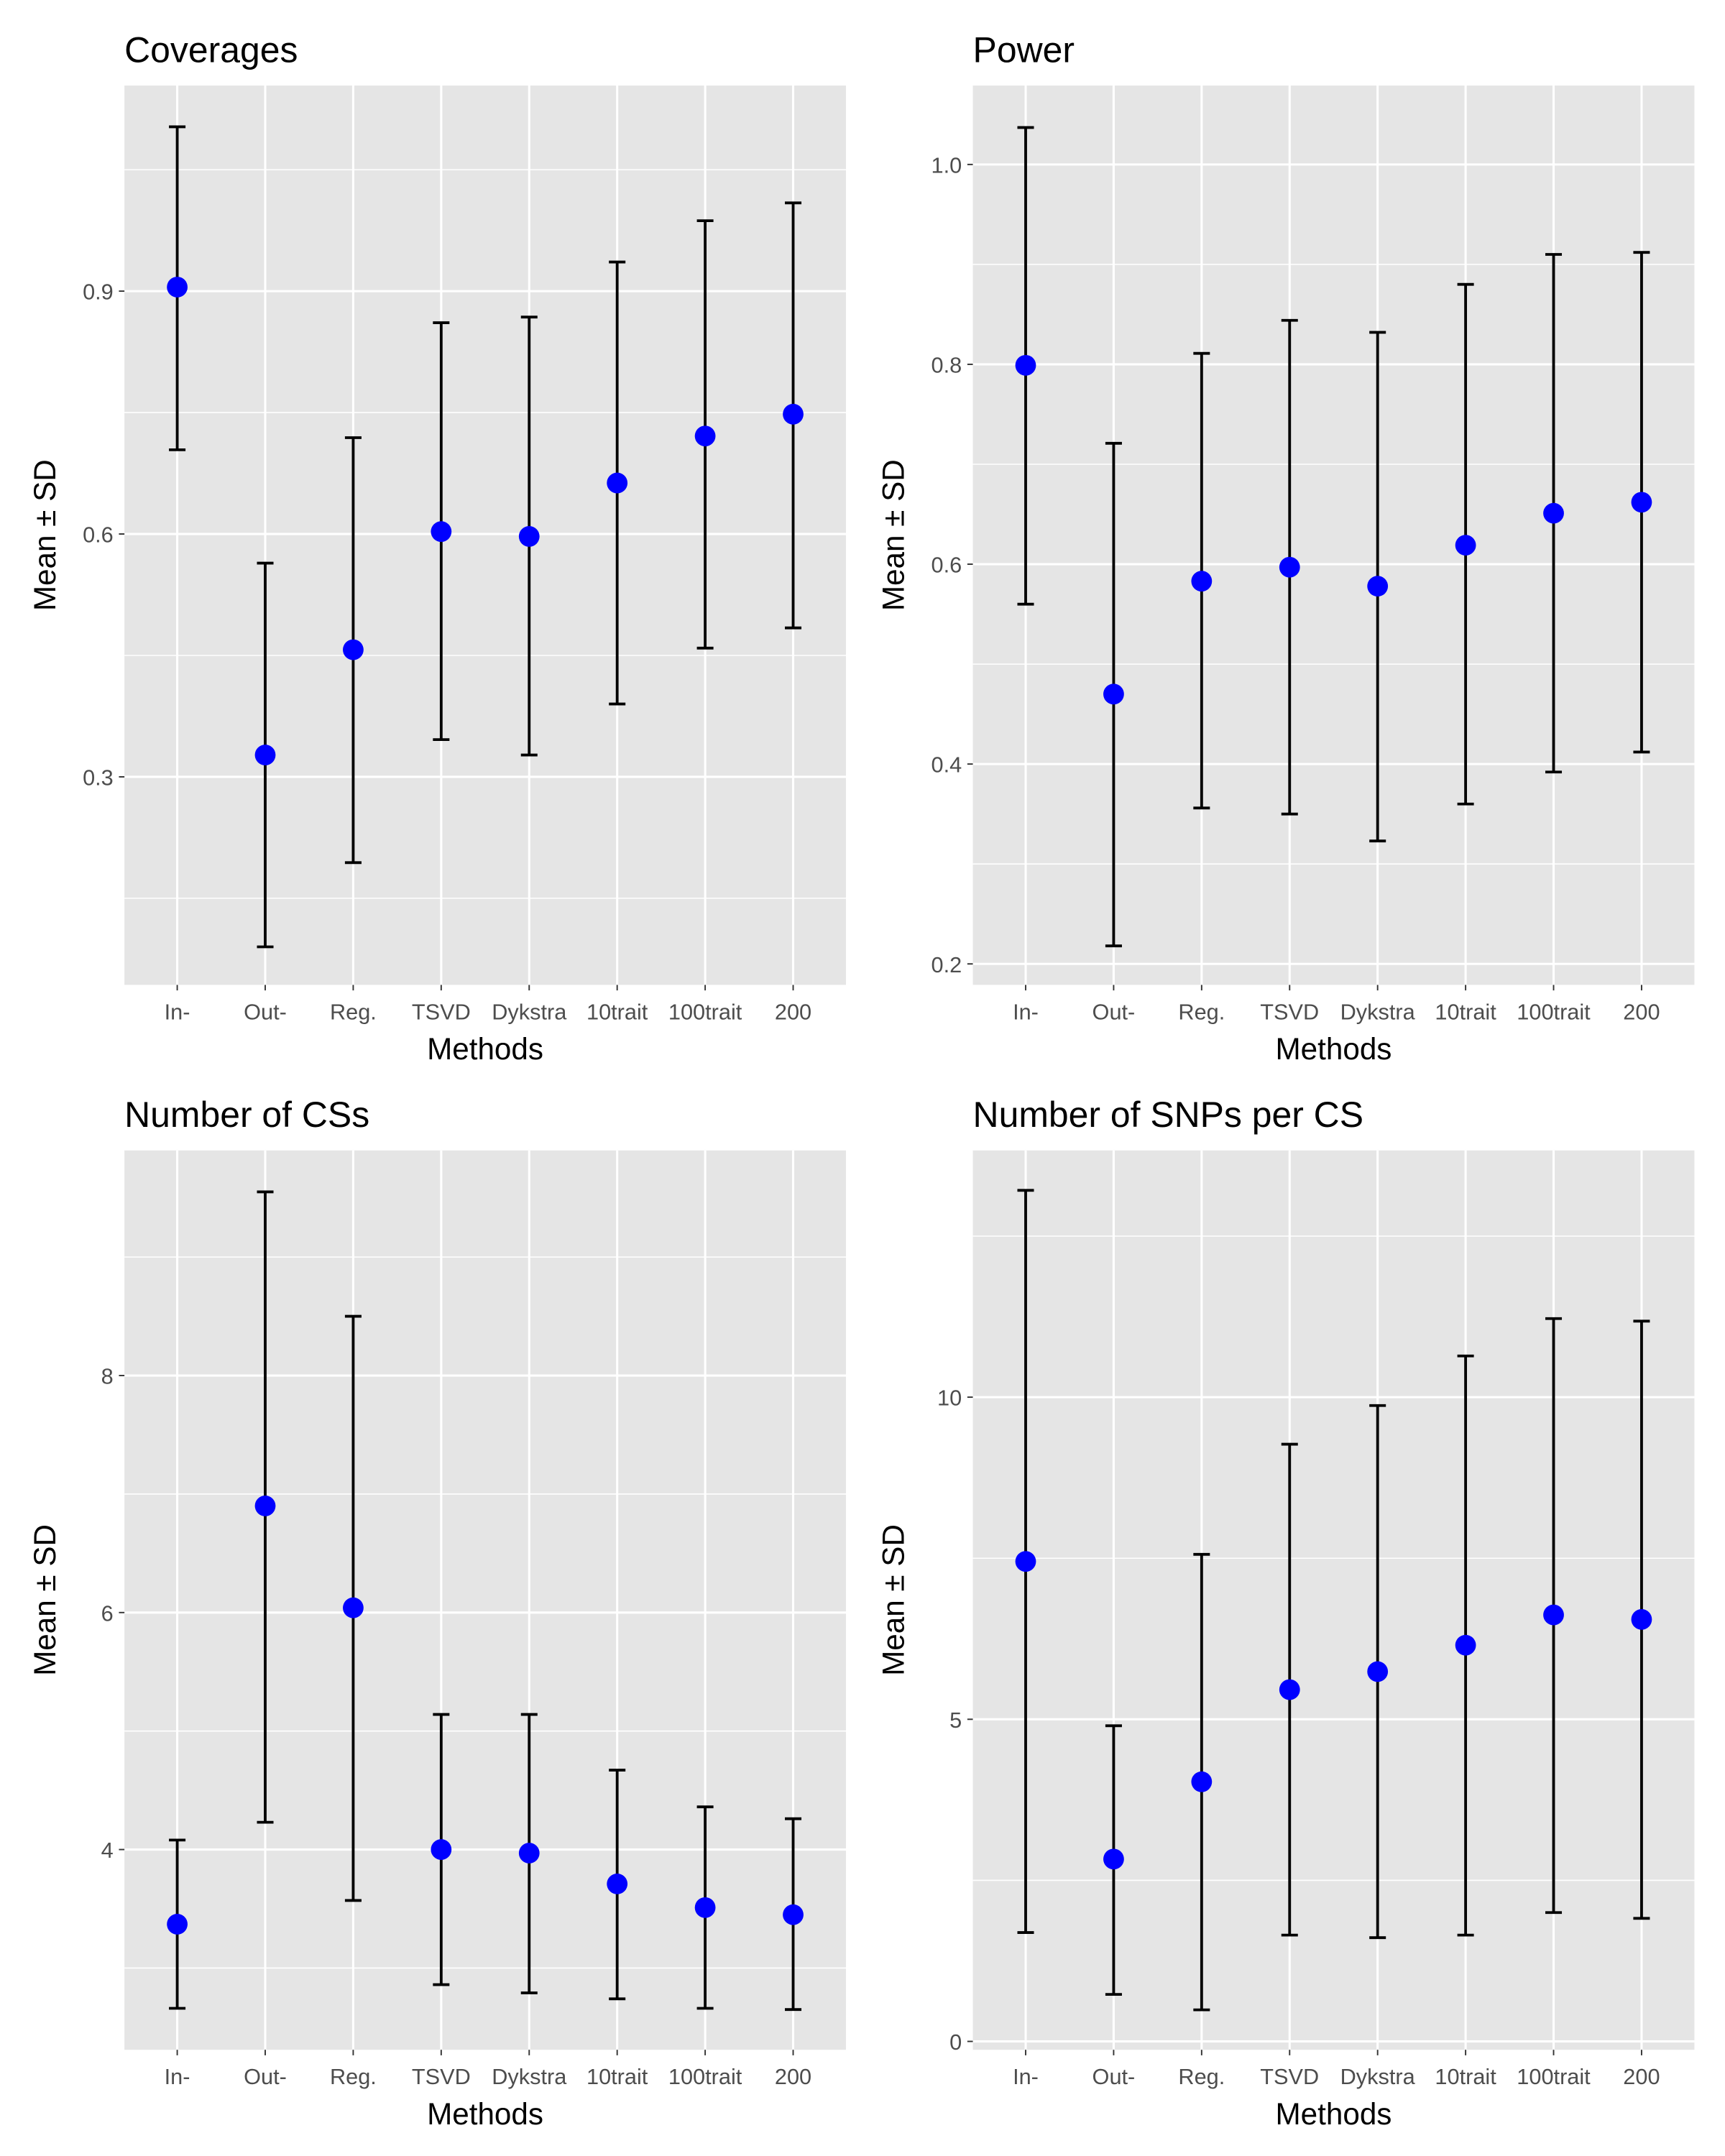 Image resolution: width=1725 pixels, height=2156 pixels. I want to click on y-tick-label: 0.9, so click(98, 292).